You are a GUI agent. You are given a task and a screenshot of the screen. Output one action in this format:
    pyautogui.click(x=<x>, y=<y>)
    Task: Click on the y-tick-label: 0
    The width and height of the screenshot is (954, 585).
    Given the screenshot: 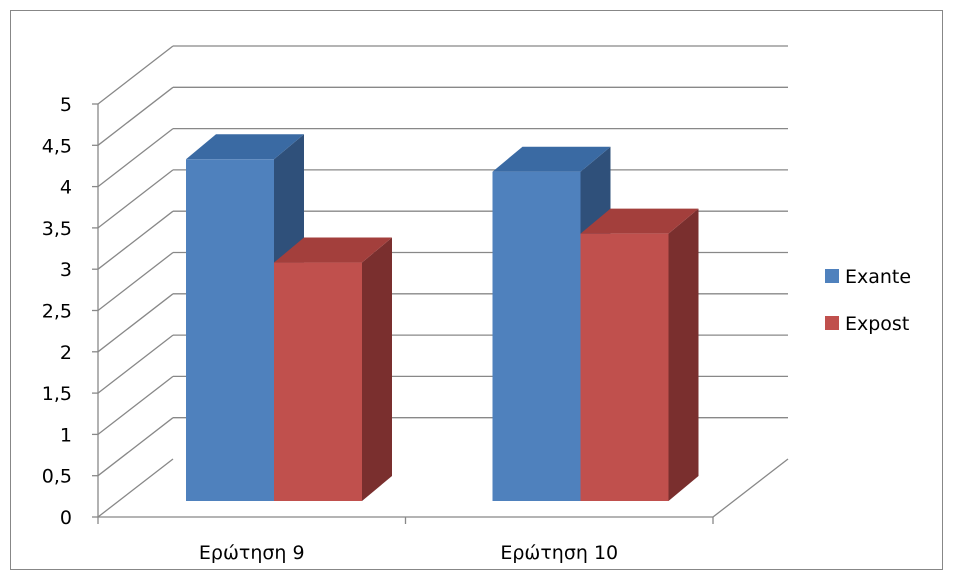 What is the action you would take?
    pyautogui.click(x=66, y=518)
    